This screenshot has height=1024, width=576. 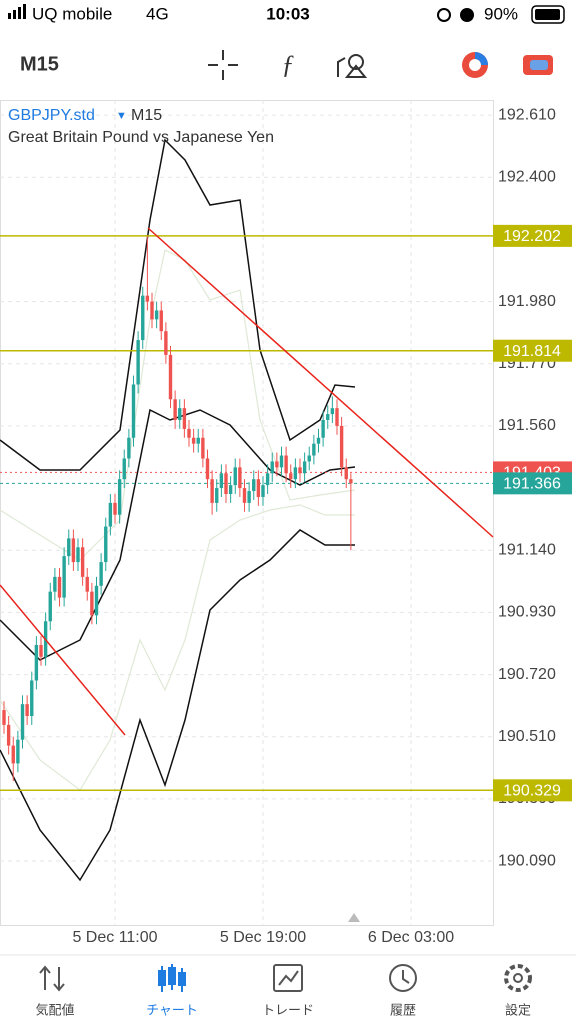 I want to click on x-tick-label: 5 Dec 19:00, so click(x=263, y=937).